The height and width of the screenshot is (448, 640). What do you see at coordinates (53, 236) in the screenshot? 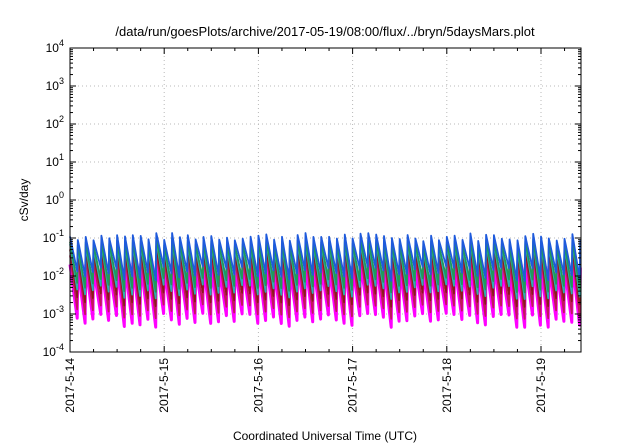
I see `y-tick-label: 10⁻¹` at bounding box center [53, 236].